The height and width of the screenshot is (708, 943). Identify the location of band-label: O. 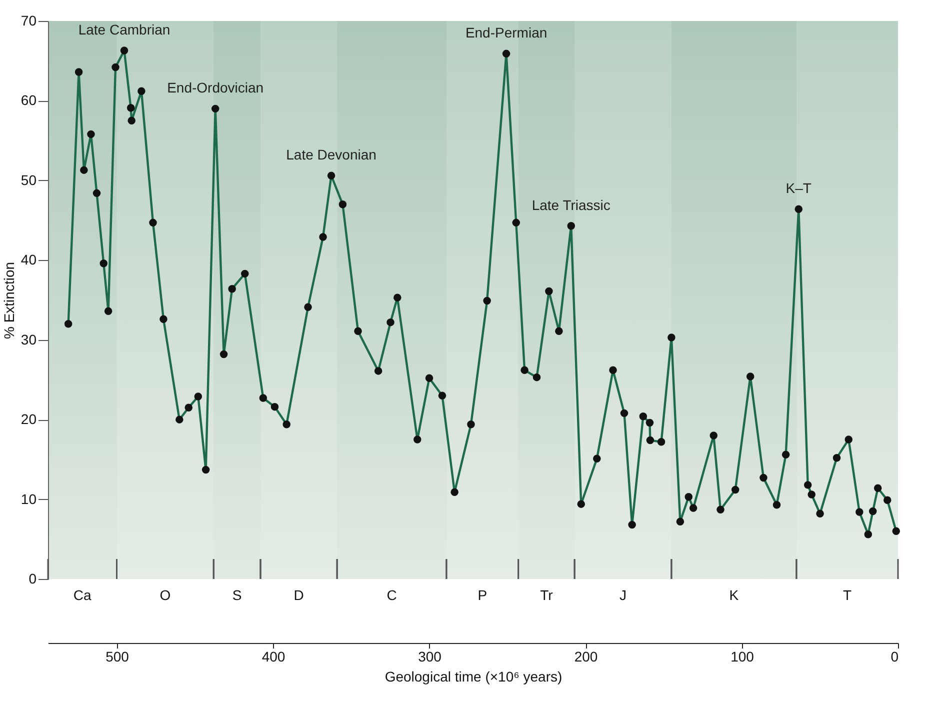
(165, 595).